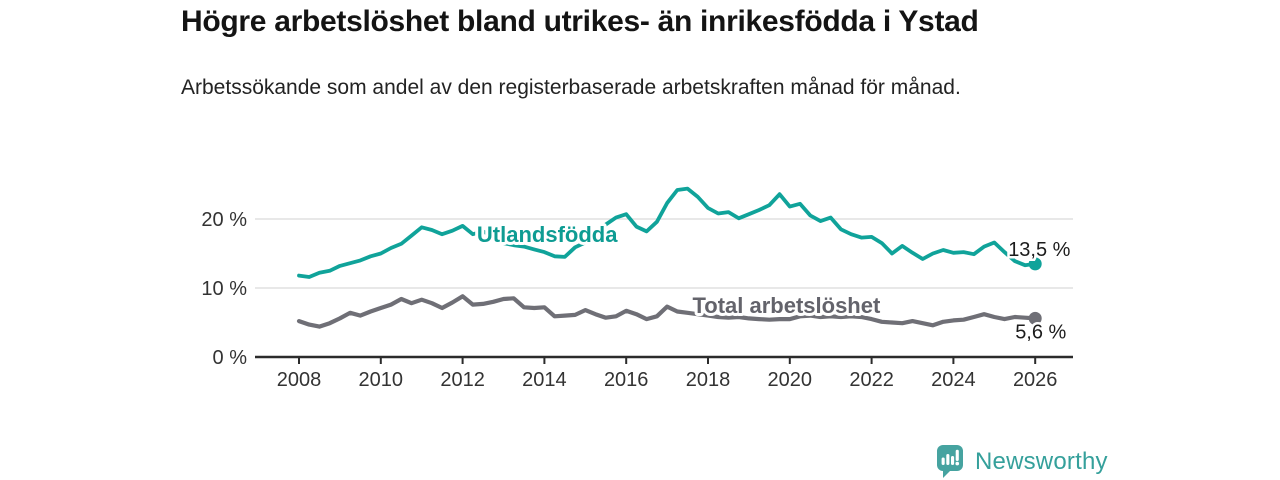  Describe the element at coordinates (786, 305) in the screenshot. I see `series-label: Total arbetslöshet` at that location.